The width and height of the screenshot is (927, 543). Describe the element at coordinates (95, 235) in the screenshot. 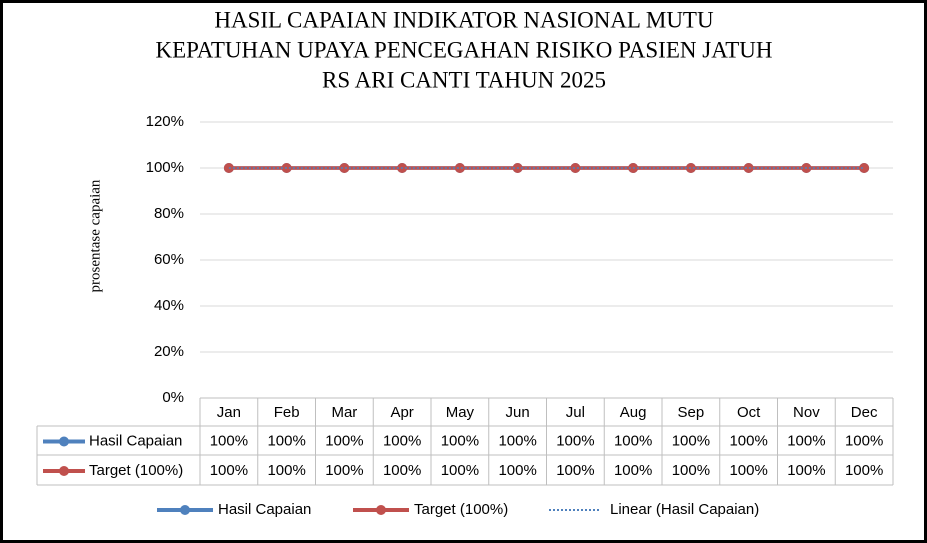

I see `y-axis-label: prosentase capaian` at that location.